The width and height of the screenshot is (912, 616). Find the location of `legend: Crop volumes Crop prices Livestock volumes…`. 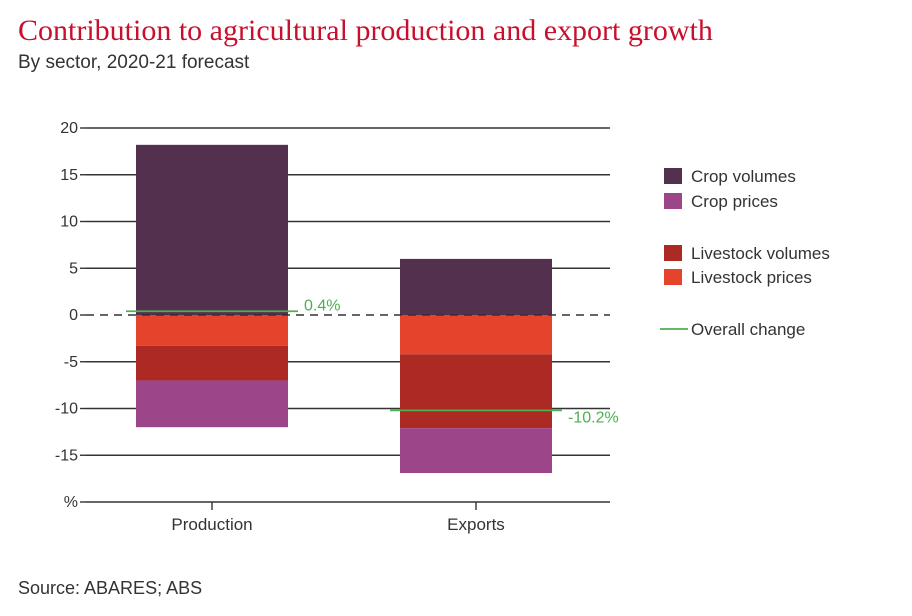

legend: Crop volumes Crop prices Livestock volumes… is located at coordinates (745, 253).